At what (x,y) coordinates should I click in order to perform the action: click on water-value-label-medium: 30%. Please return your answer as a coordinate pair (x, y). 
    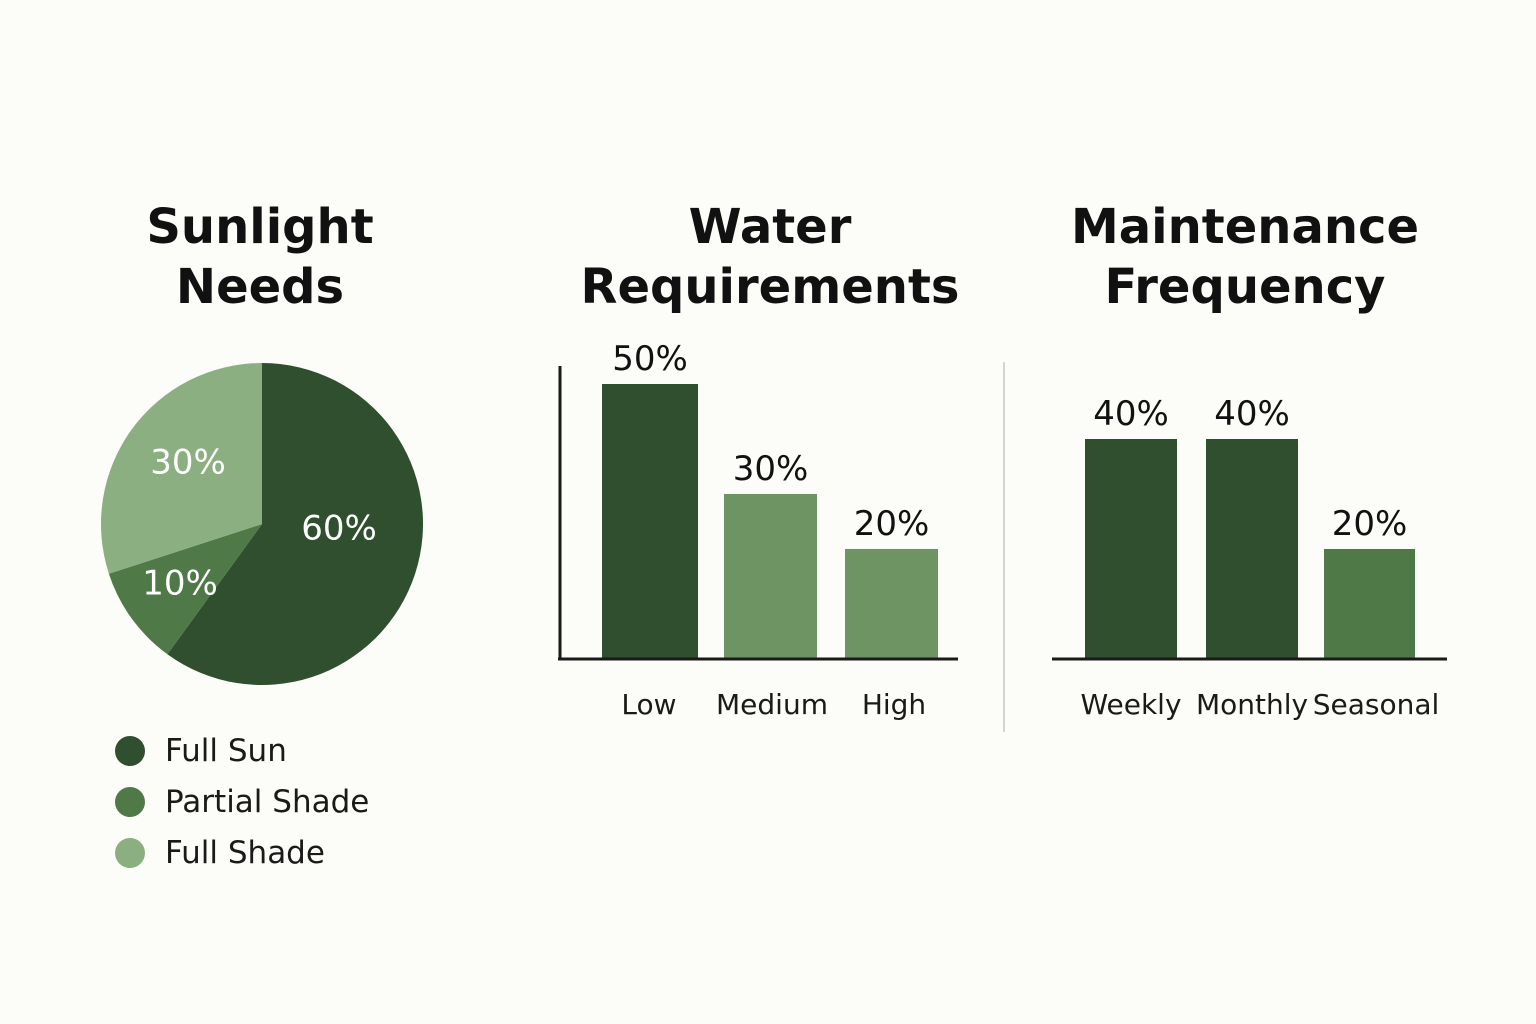
    Looking at the image, I should click on (771, 469).